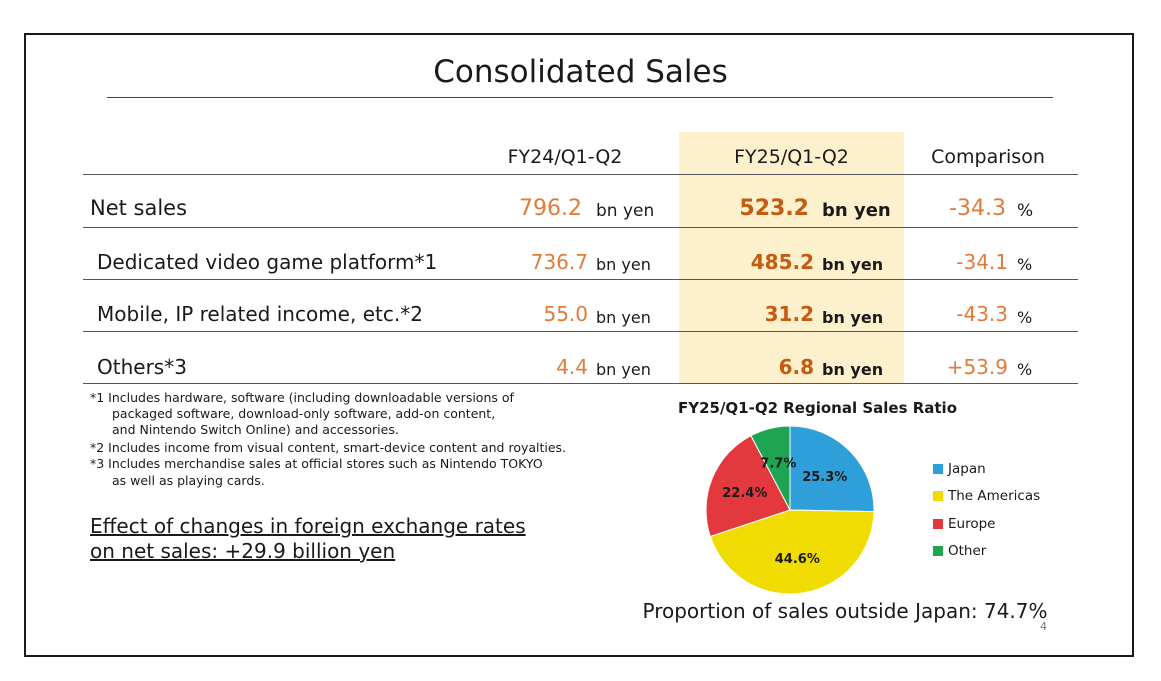 The height and width of the screenshot is (681, 1161). What do you see at coordinates (972, 524) in the screenshot?
I see `legend-label: Europe` at bounding box center [972, 524].